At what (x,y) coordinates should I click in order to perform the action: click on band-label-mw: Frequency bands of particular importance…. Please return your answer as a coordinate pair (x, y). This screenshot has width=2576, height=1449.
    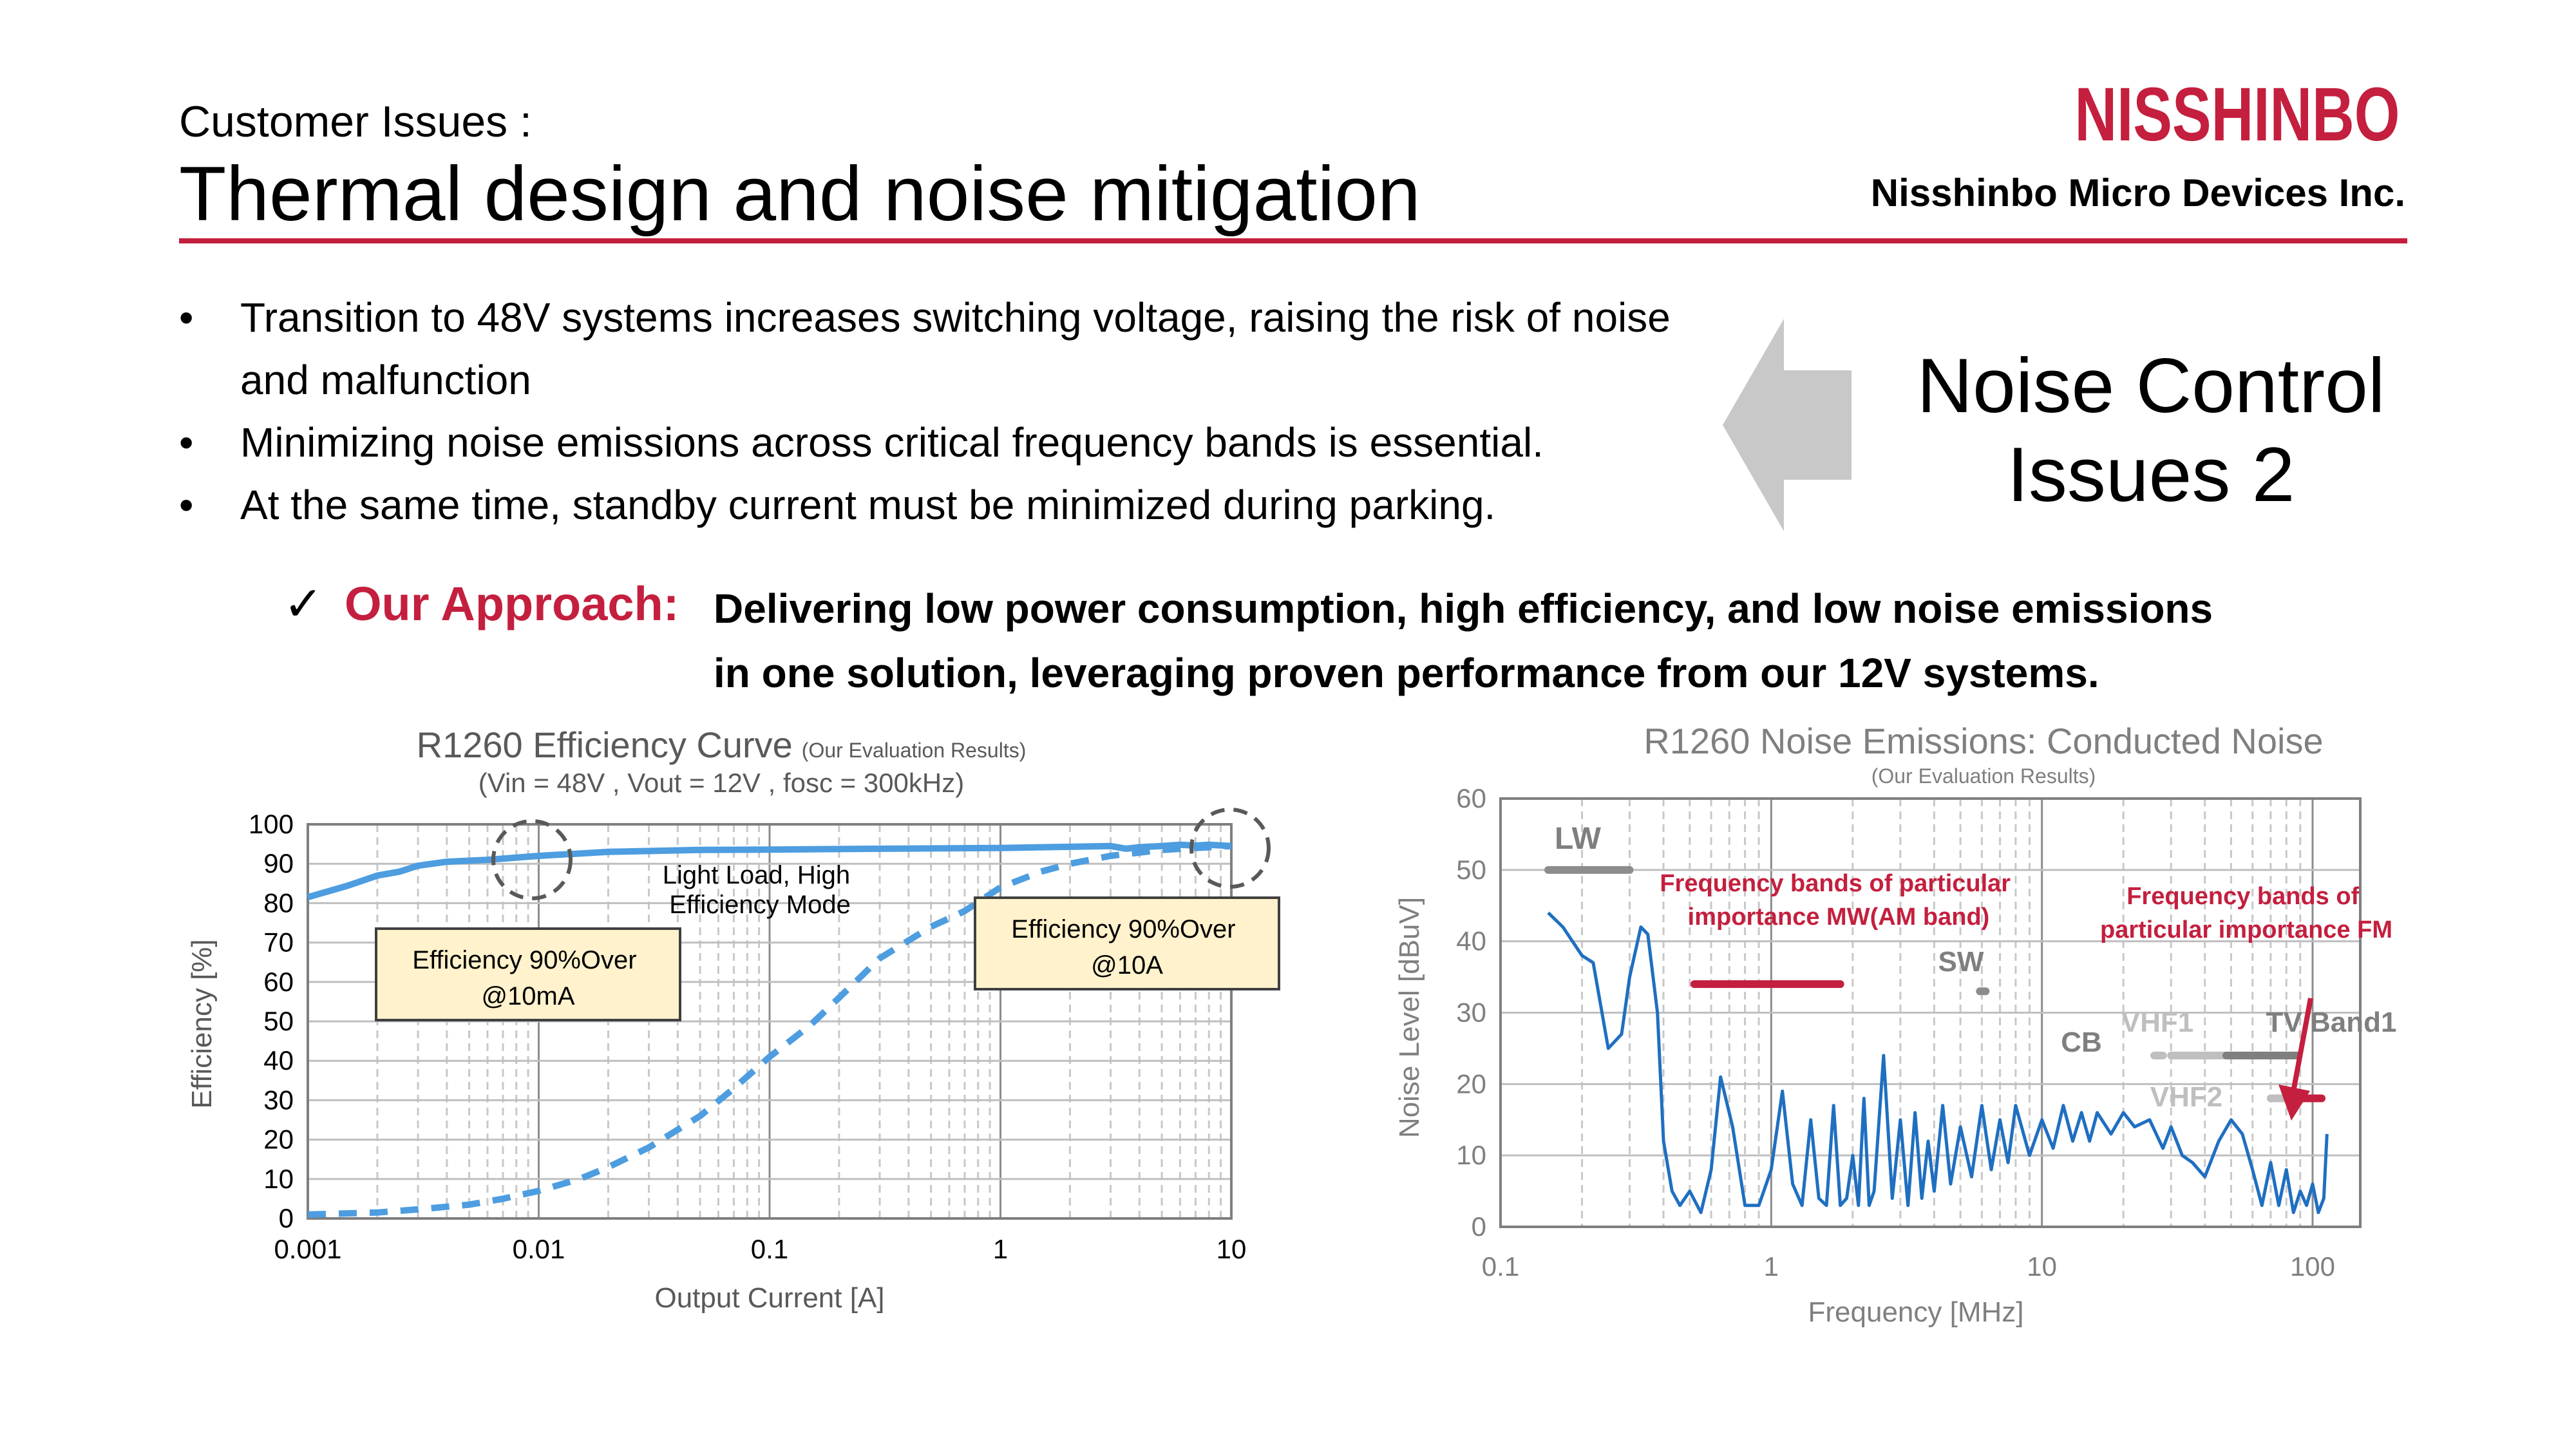
    Looking at the image, I should click on (1838, 901).